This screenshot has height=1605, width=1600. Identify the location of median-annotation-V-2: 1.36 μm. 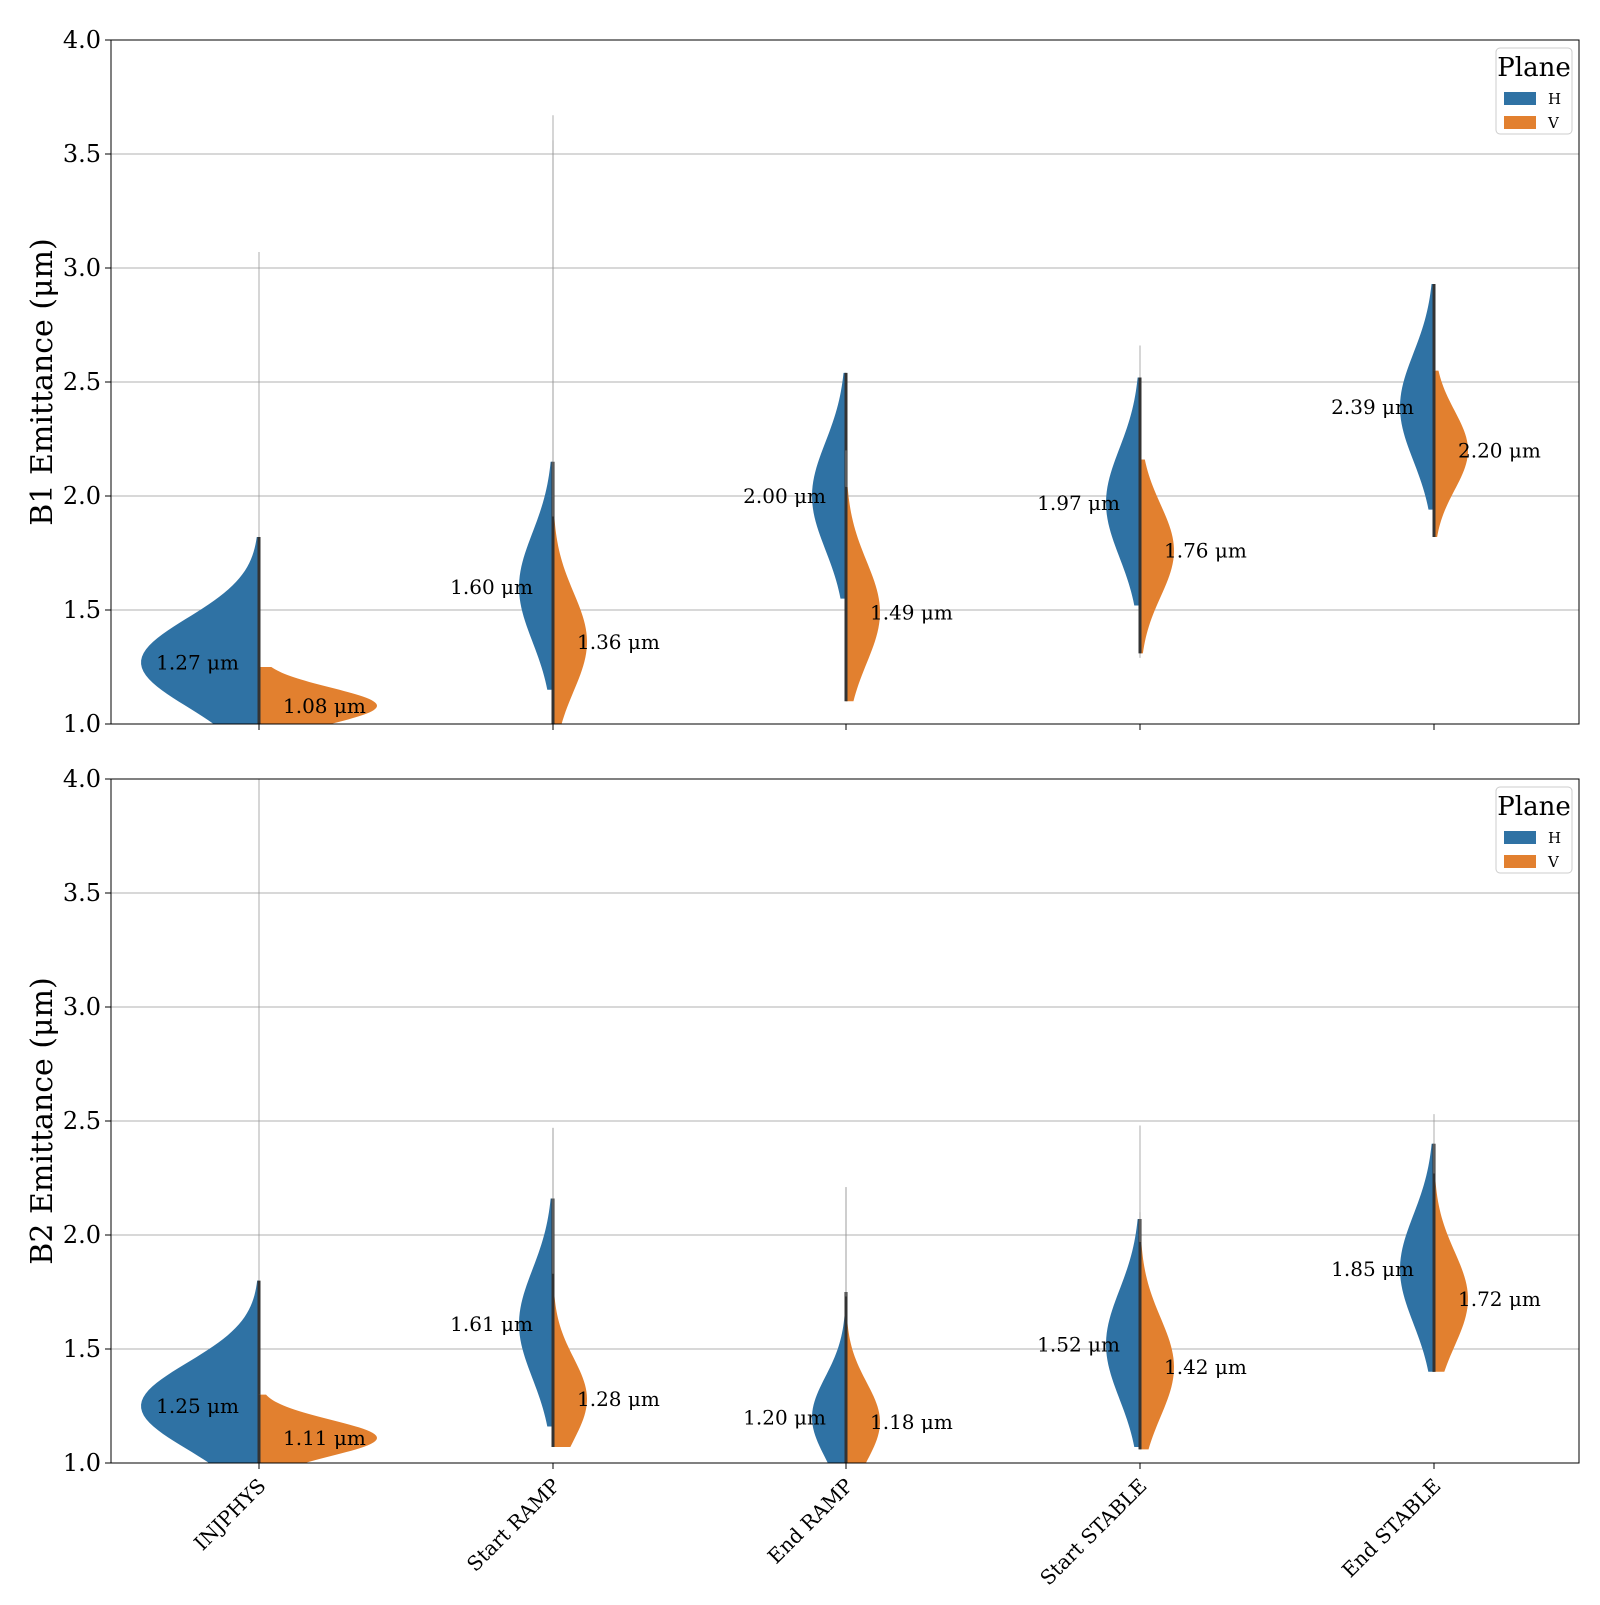
(618, 642).